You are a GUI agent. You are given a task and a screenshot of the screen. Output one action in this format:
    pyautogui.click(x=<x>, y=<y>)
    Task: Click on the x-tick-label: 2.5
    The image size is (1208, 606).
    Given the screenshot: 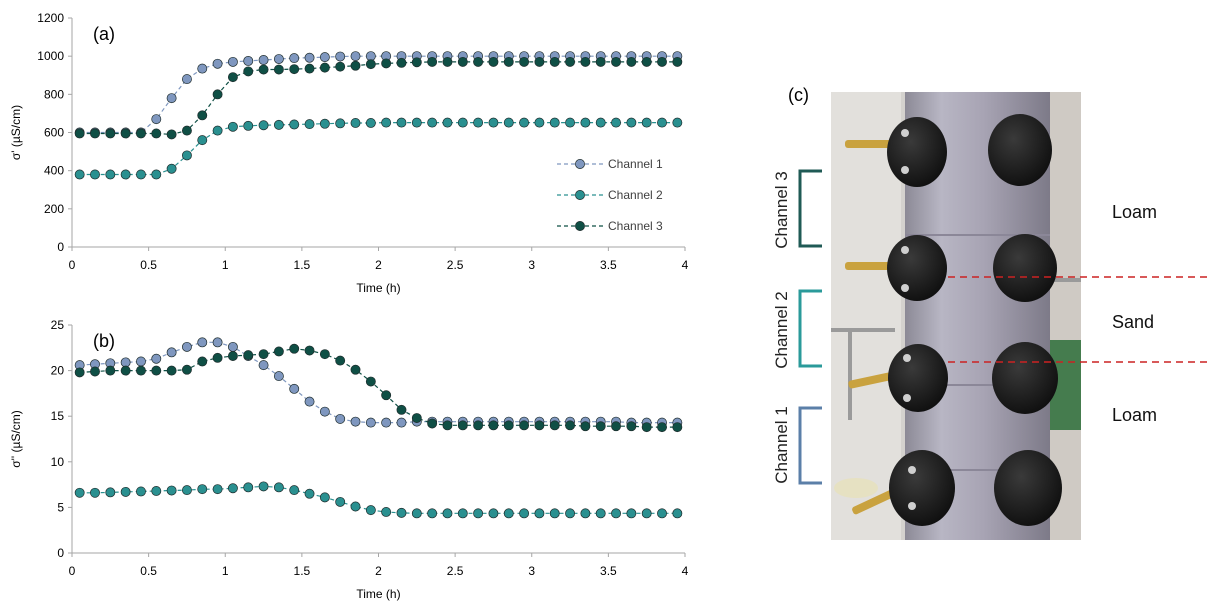 What is the action you would take?
    pyautogui.click(x=455, y=265)
    